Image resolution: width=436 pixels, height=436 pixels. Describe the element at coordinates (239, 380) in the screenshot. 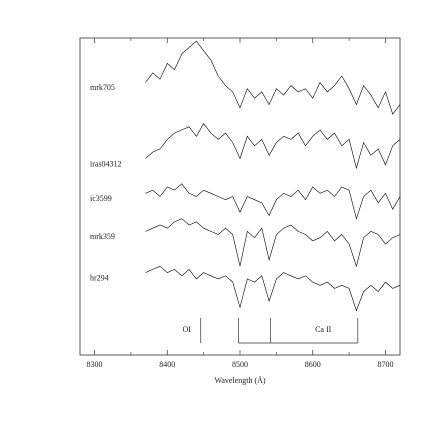

I see `x-axis-label: Wavelength (Å)` at that location.